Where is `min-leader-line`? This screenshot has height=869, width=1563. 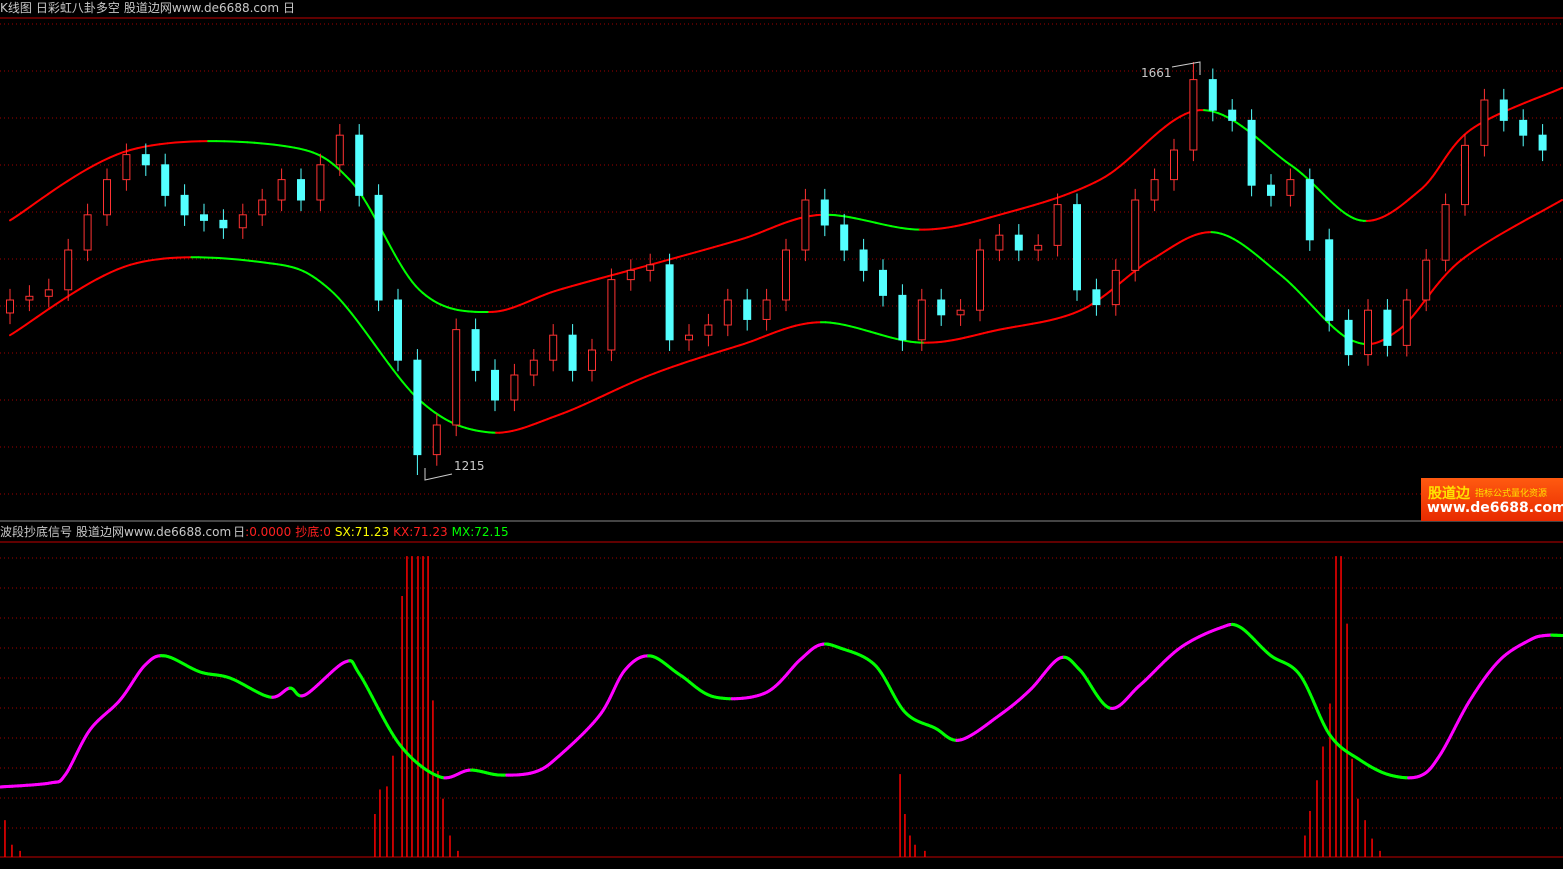 min-leader-line is located at coordinates (438, 474).